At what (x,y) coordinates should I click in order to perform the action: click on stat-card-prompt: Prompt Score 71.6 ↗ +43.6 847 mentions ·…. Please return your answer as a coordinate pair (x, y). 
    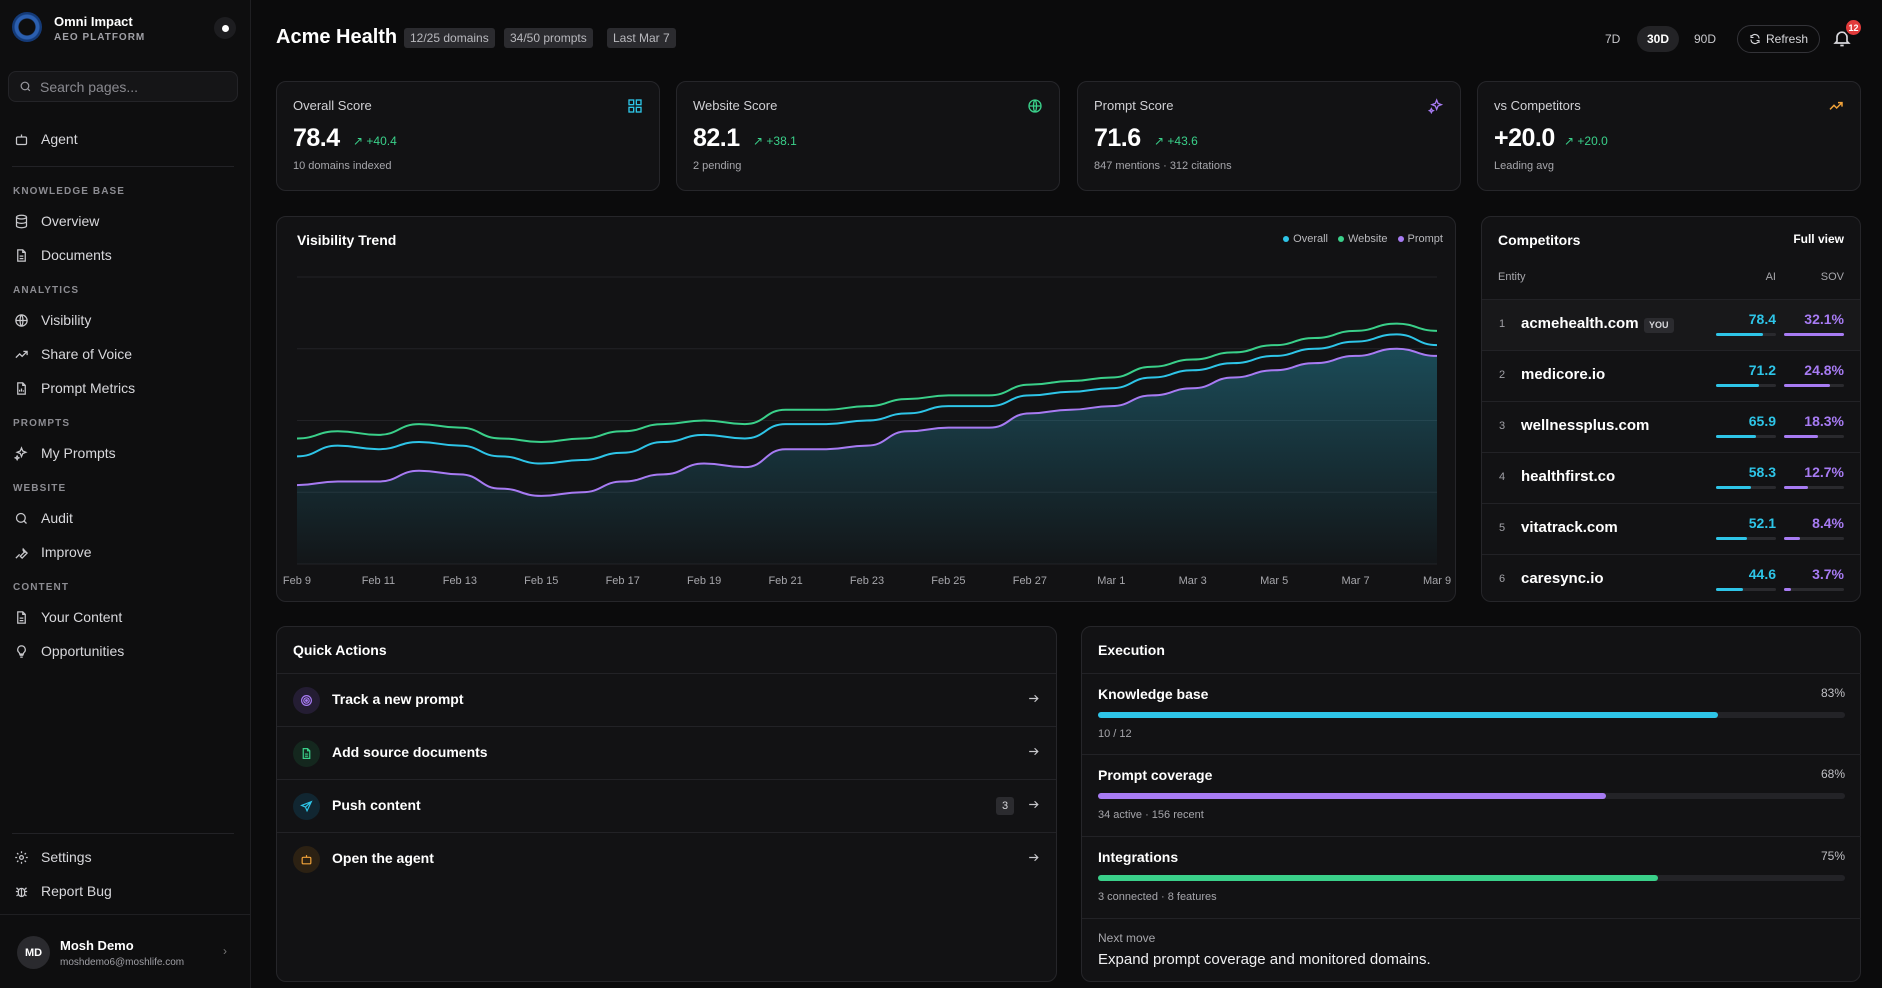
    Looking at the image, I should click on (1269, 136).